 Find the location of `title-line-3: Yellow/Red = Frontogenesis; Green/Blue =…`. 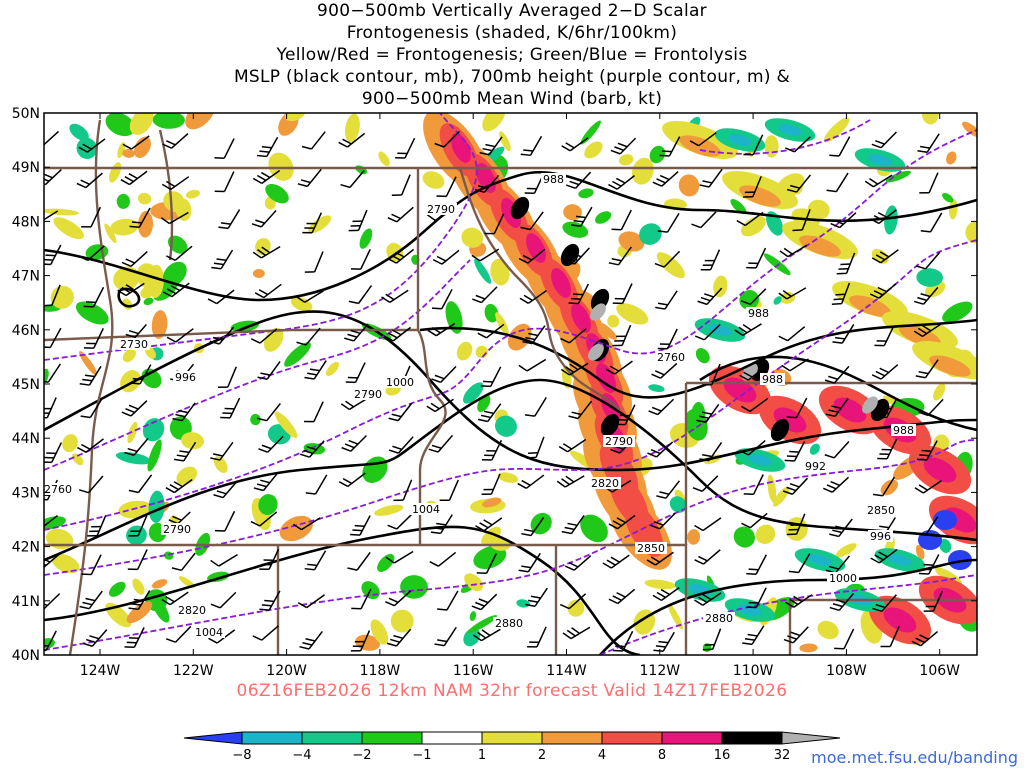

title-line-3: Yellow/Red = Frontogenesis; Green/Blue =… is located at coordinates (512, 55).